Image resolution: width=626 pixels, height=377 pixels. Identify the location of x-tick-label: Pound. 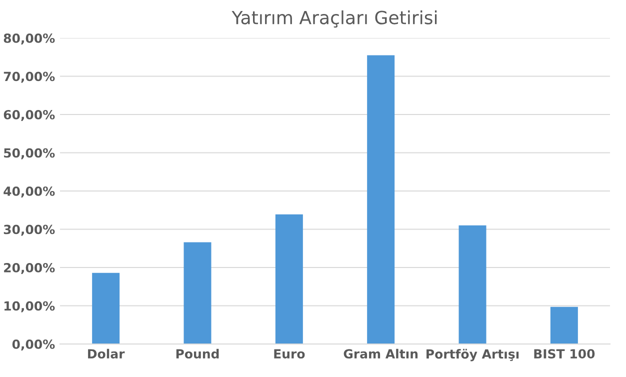
(197, 353).